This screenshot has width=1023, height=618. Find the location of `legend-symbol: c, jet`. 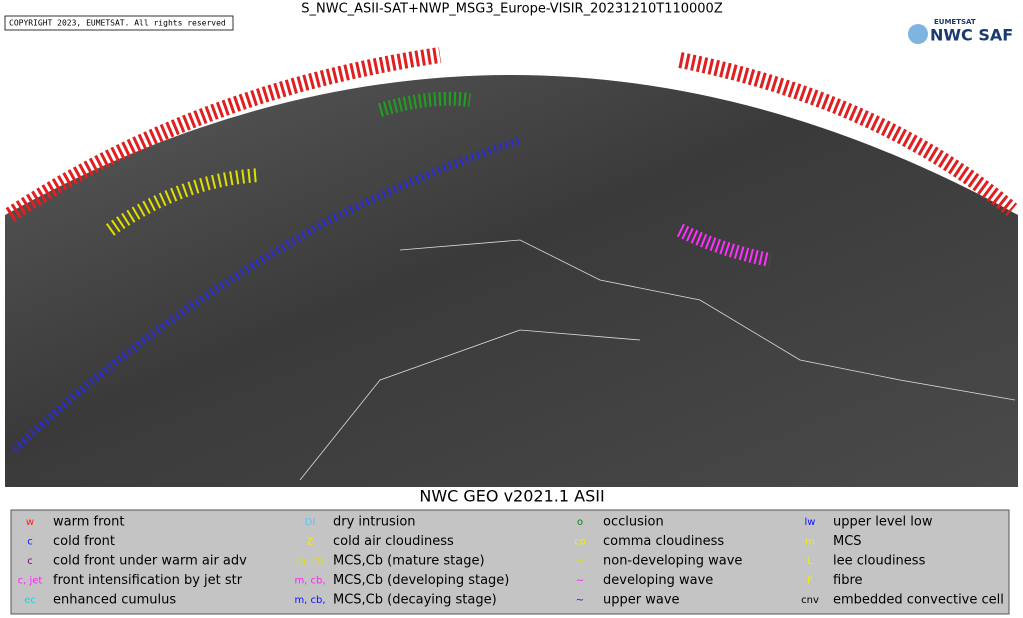

legend-symbol: c, jet is located at coordinates (30, 581).